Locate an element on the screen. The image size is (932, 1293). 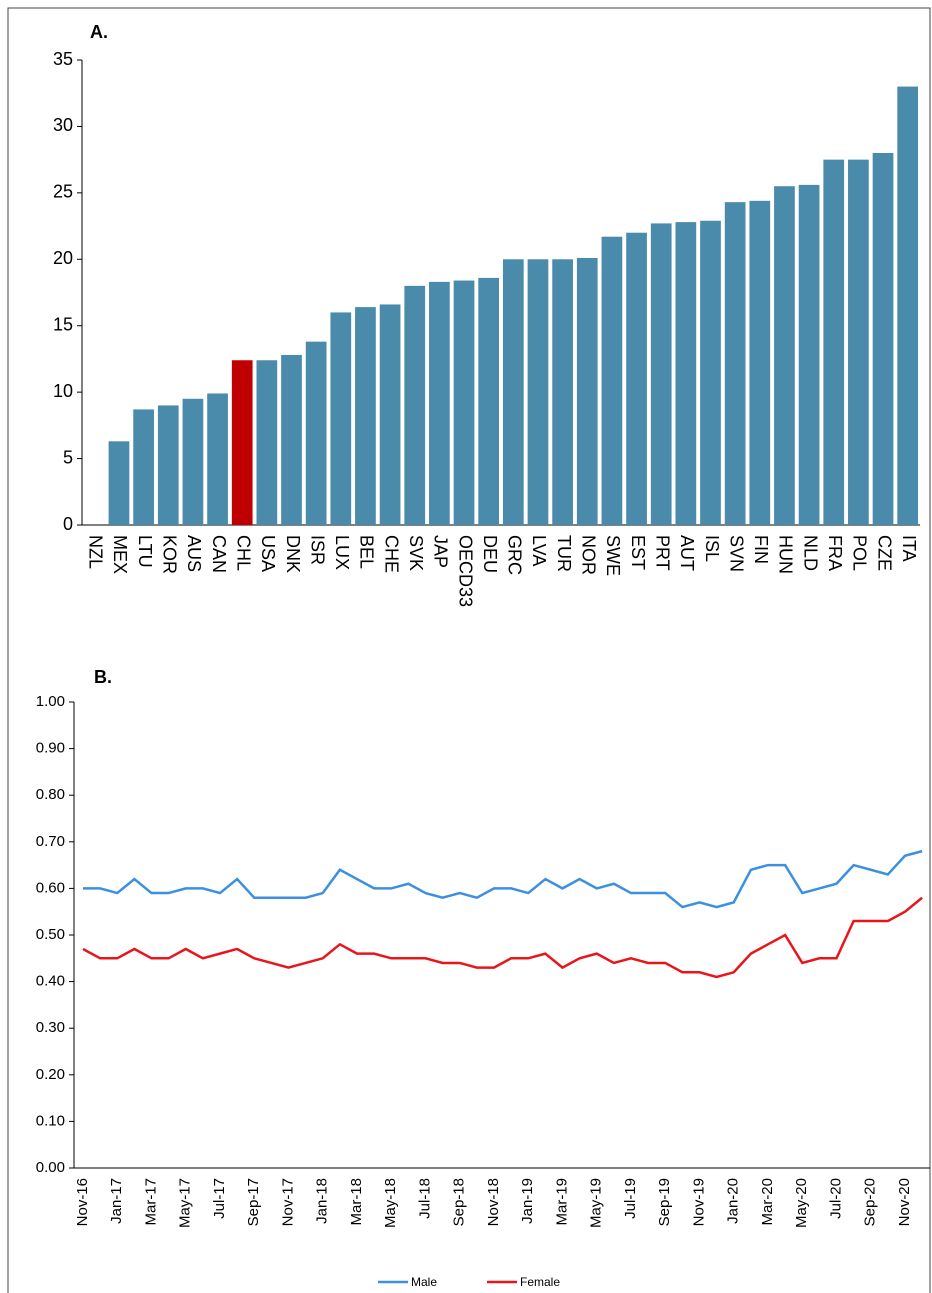
x-tick-label: Nov-19 is located at coordinates (698, 1202).